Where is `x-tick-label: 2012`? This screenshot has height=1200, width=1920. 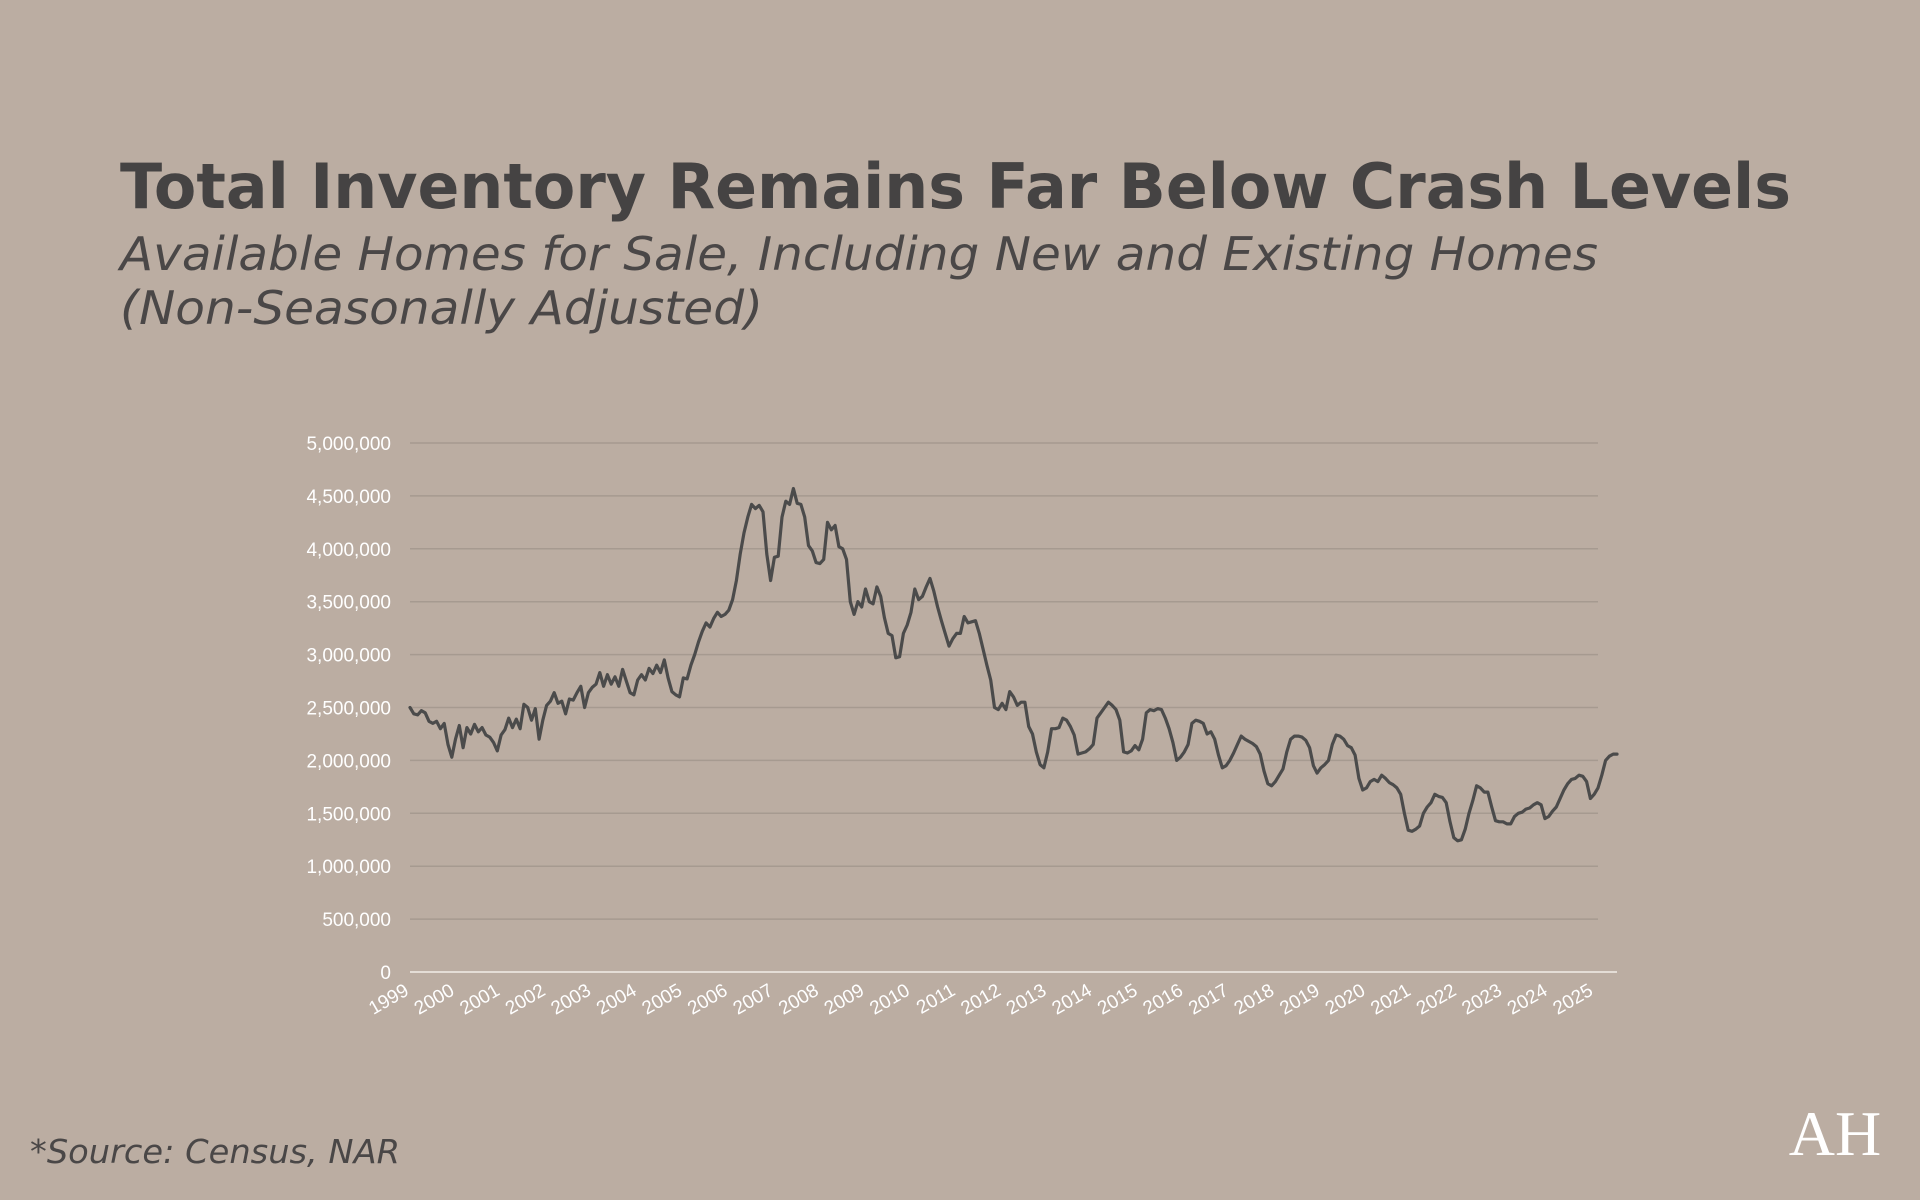
x-tick-label: 2012 is located at coordinates (980, 999).